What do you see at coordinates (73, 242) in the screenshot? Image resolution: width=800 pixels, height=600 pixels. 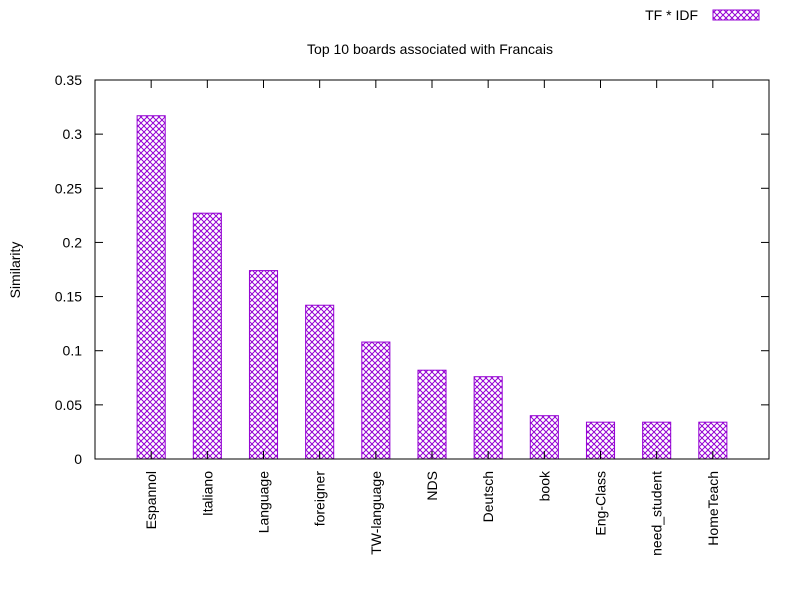 I see `y-tick-label: 0.2` at bounding box center [73, 242].